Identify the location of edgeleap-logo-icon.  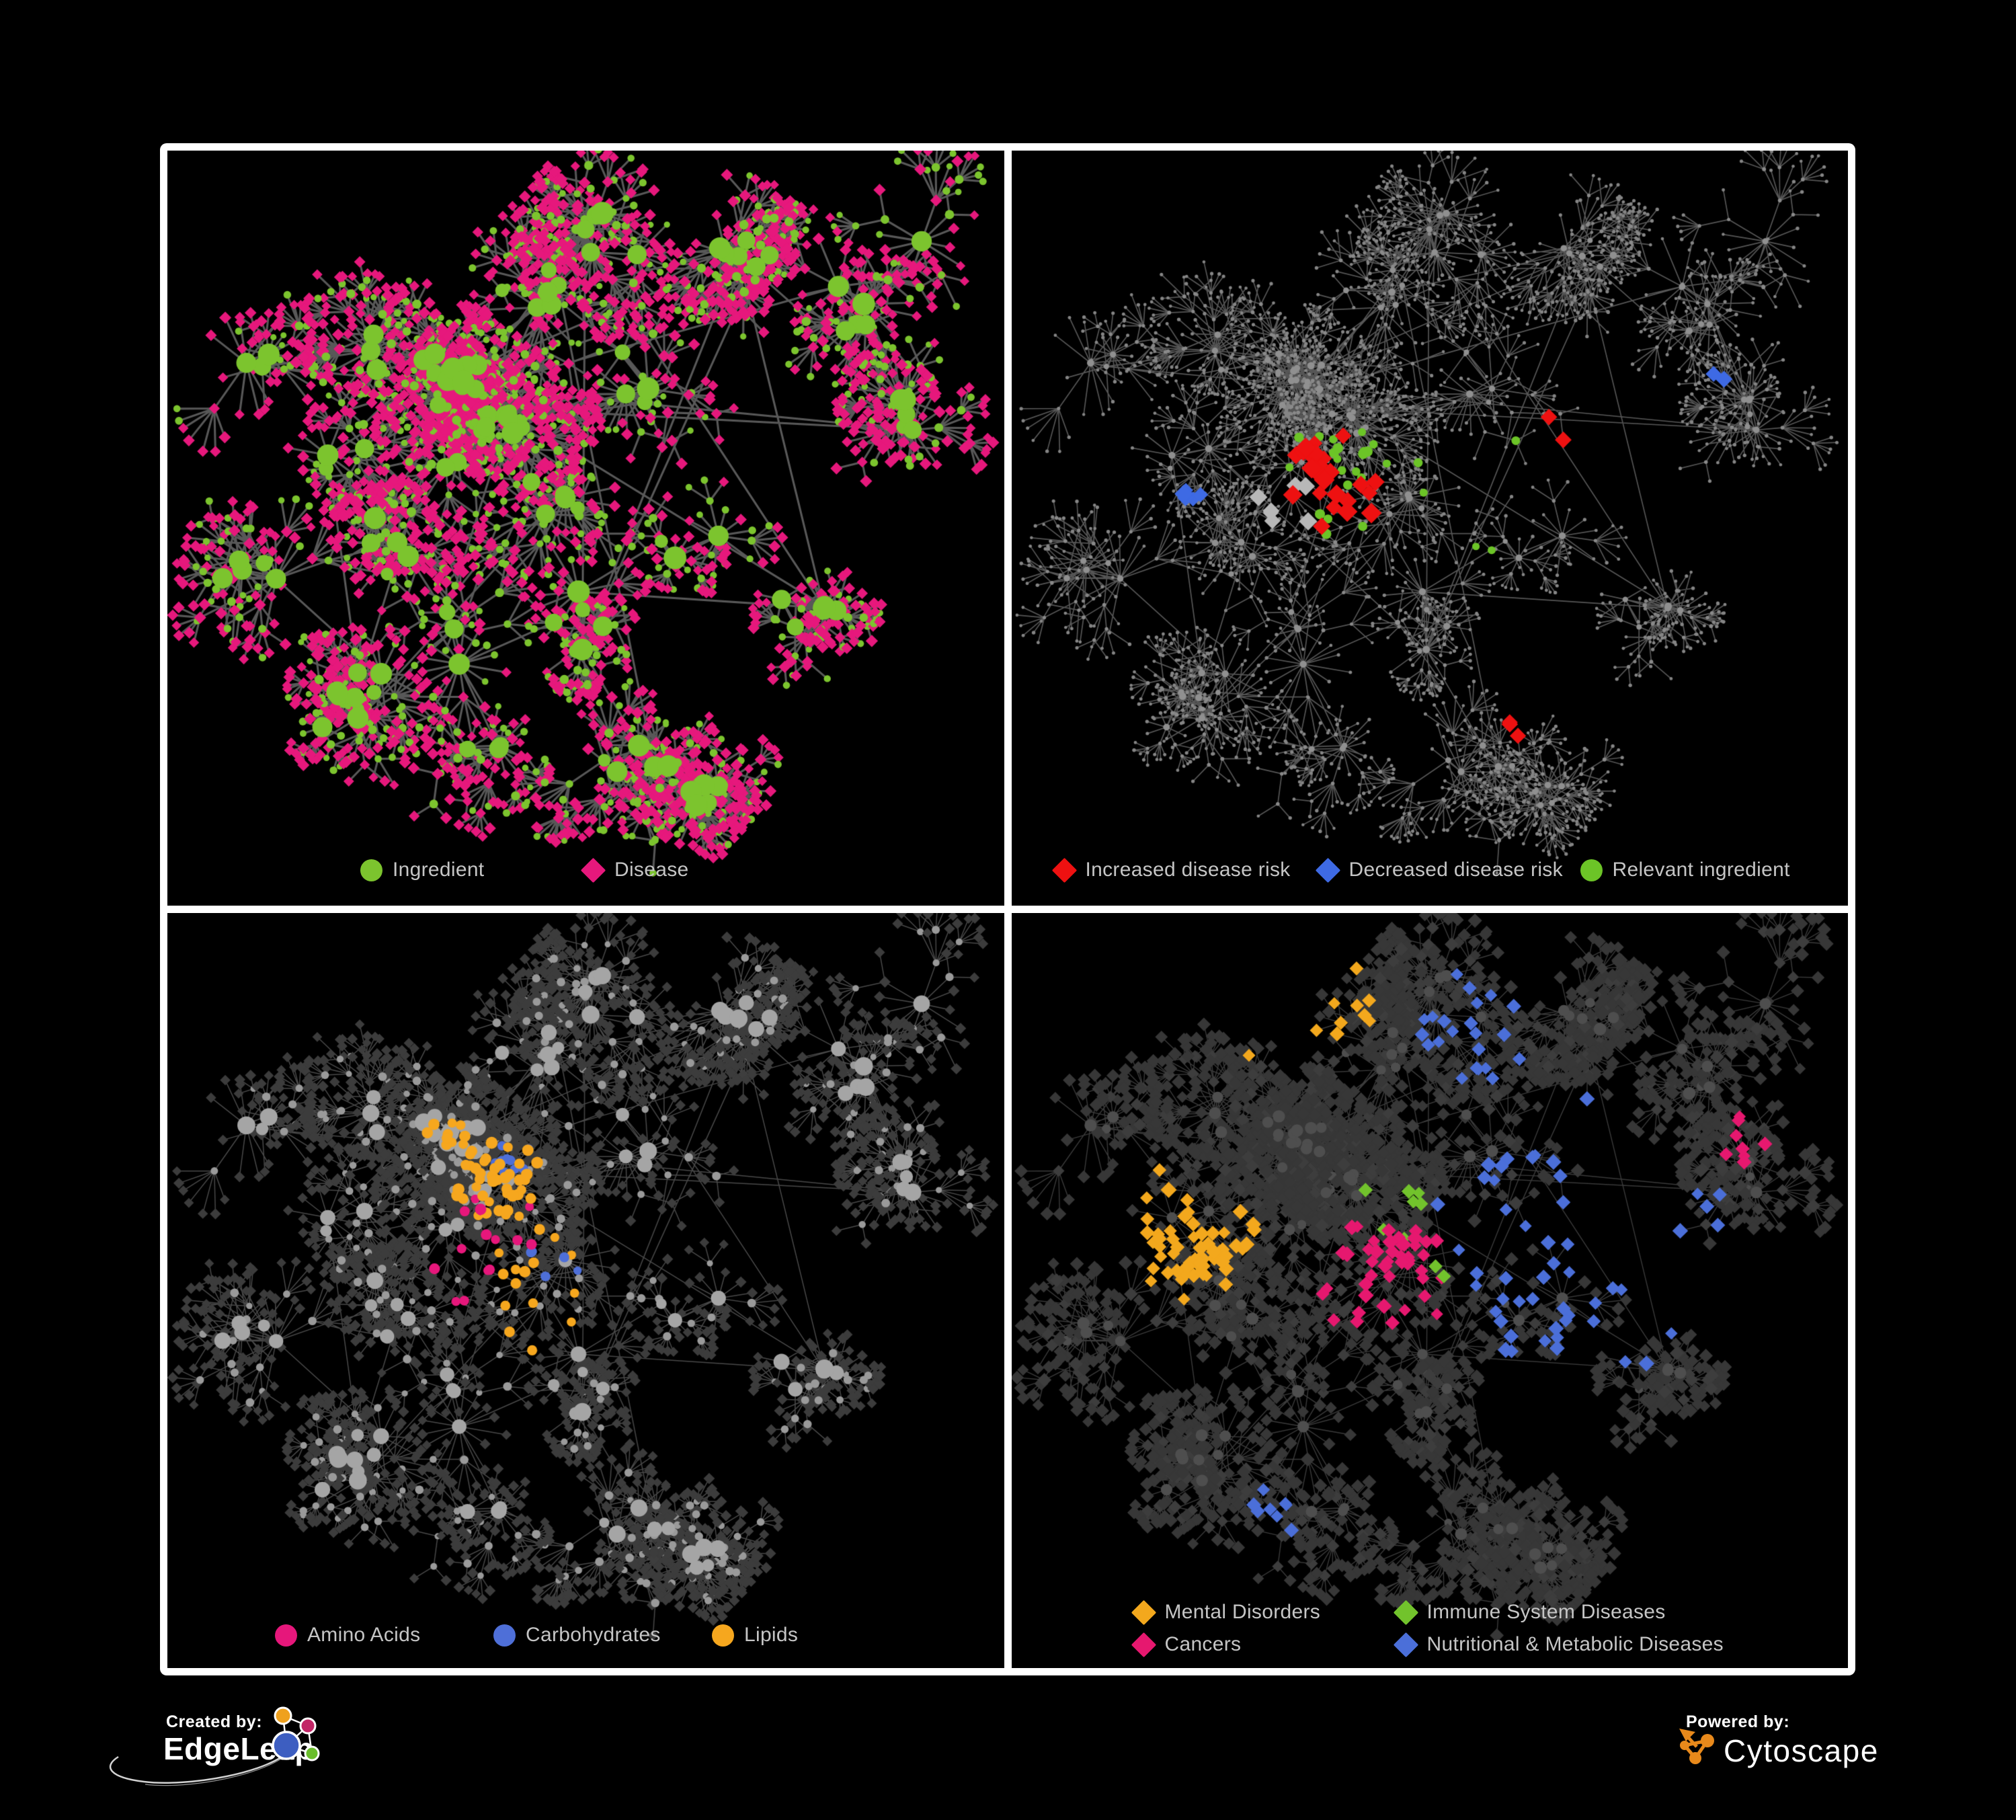
(296, 1734).